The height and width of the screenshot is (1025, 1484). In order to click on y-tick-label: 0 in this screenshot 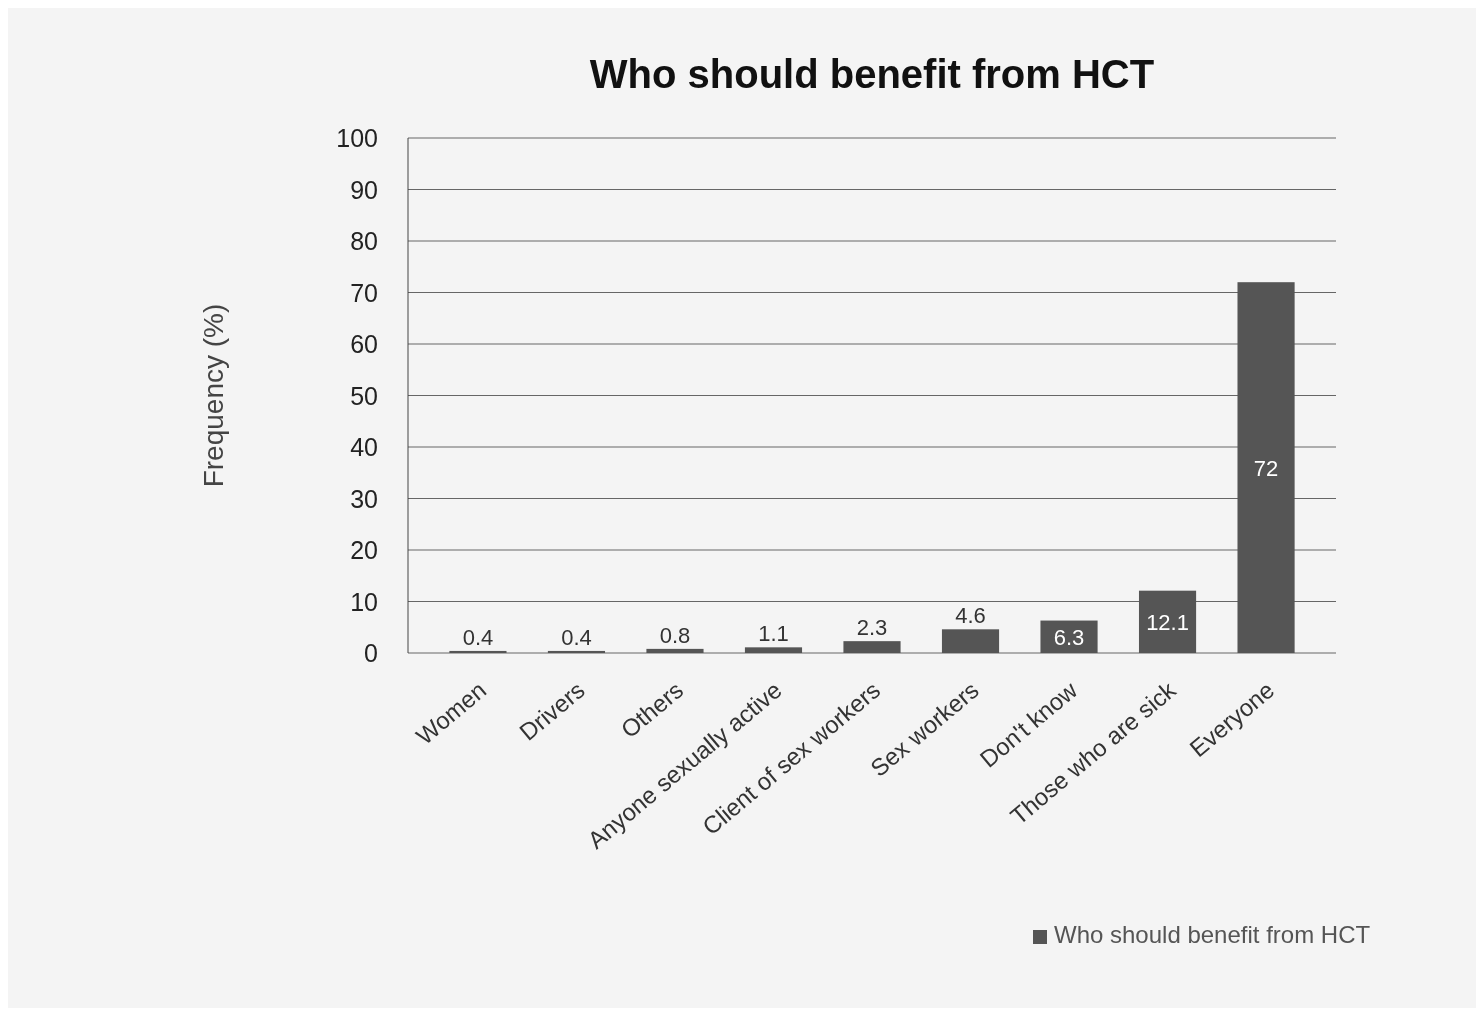, I will do `click(371, 653)`.